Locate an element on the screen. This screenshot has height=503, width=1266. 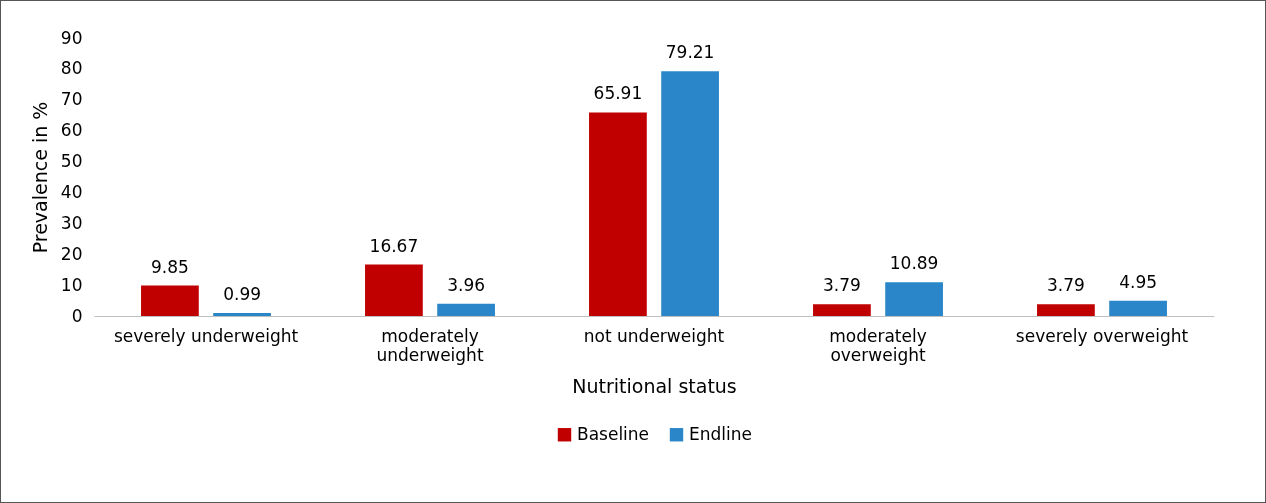
y-axis-title: Prevalence in % is located at coordinates (39, 177).